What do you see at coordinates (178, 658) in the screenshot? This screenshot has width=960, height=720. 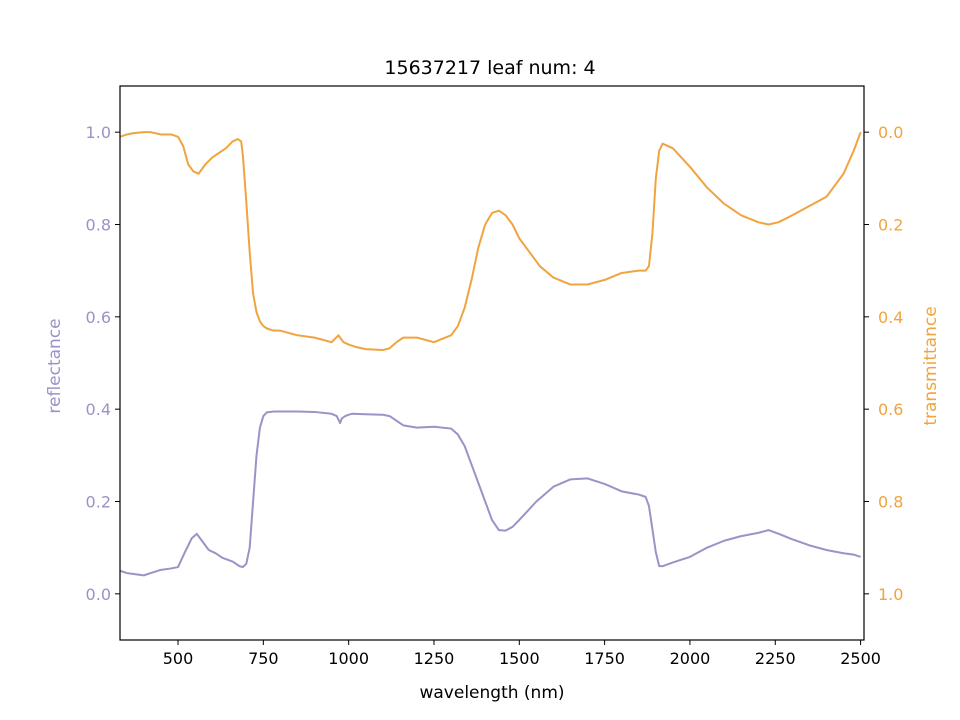 I see `x-tick-label: 500` at bounding box center [178, 658].